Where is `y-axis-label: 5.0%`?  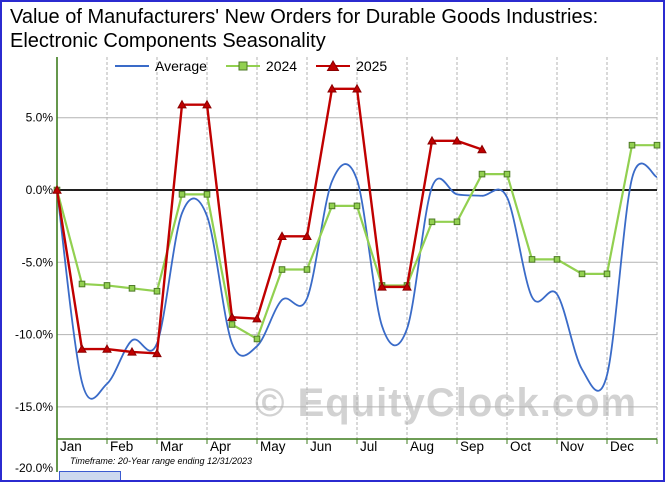
y-axis-label: 5.0% is located at coordinates (40, 118).